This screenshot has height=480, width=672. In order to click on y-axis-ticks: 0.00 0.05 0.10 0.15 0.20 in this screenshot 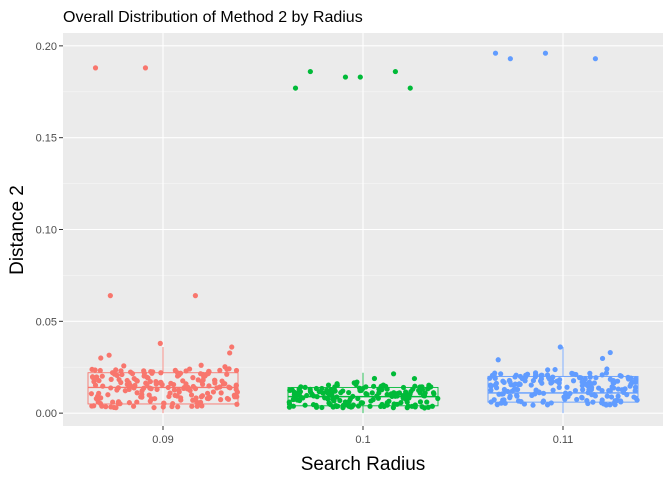, I will do `click(49, 230)`.